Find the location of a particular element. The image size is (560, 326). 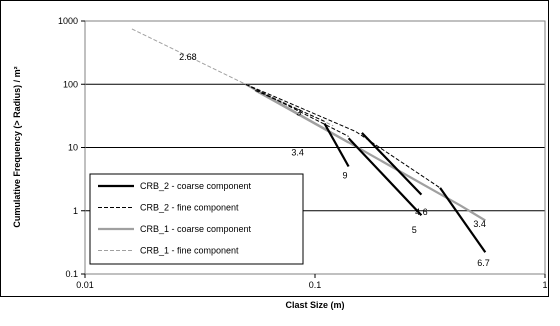

y-tick-label: 0.1 is located at coordinates (71, 274).